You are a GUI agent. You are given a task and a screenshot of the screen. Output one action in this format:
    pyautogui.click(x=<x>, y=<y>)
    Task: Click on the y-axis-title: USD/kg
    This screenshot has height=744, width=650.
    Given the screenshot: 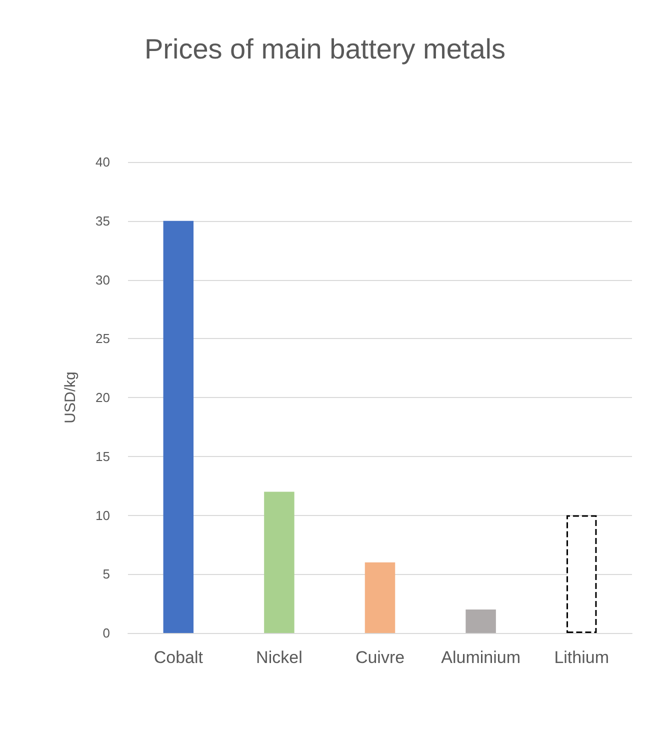 What is the action you would take?
    pyautogui.click(x=70, y=398)
    